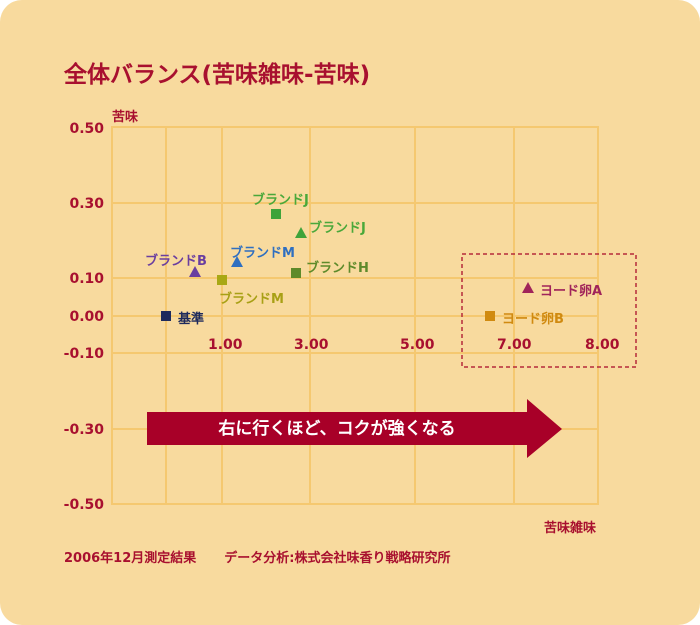 This screenshot has height=625, width=700. I want to click on marker-kijun, so click(166, 316).